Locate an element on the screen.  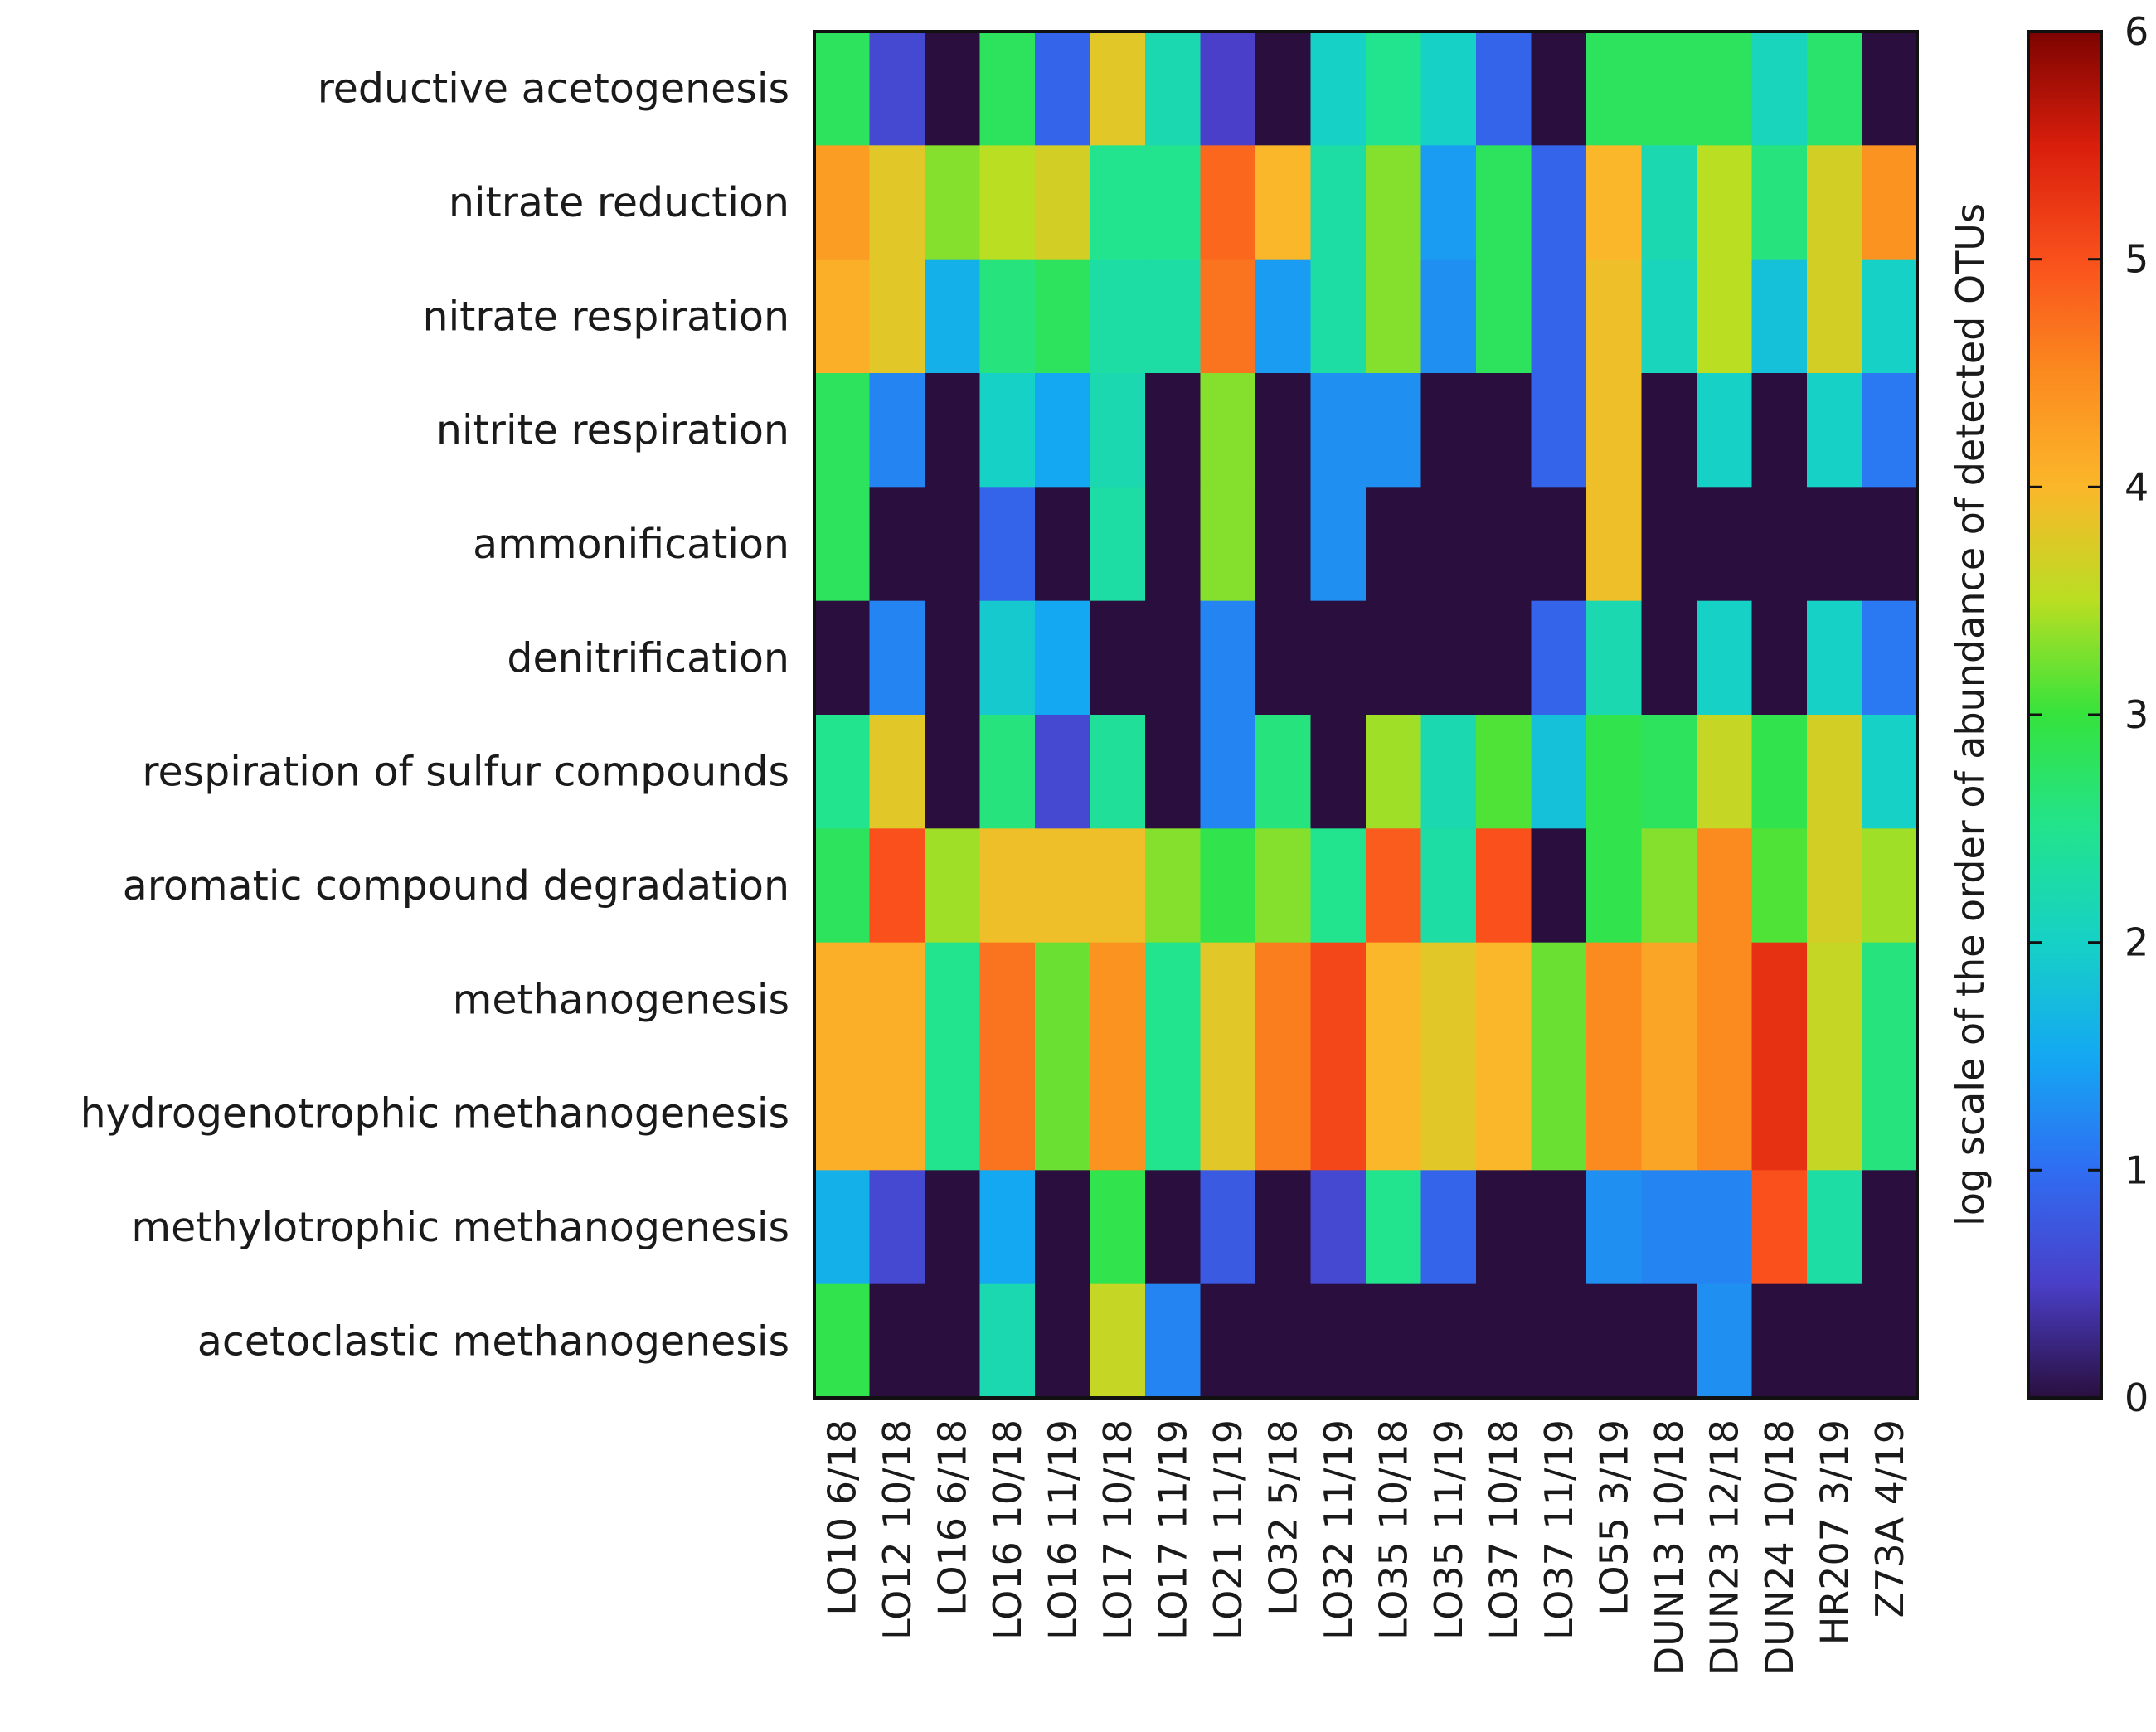
column-label: LO21 11/19 is located at coordinates (1228, 1530).